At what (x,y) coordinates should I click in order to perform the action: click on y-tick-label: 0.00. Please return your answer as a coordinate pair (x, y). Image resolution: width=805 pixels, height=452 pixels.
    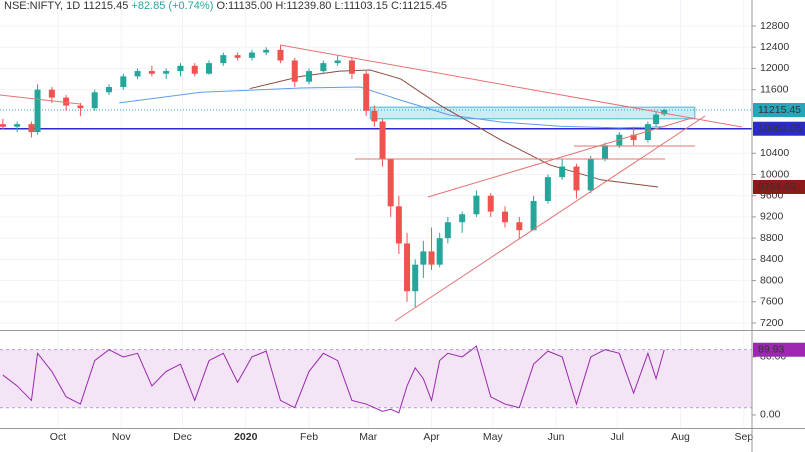
    Looking at the image, I should click on (770, 415).